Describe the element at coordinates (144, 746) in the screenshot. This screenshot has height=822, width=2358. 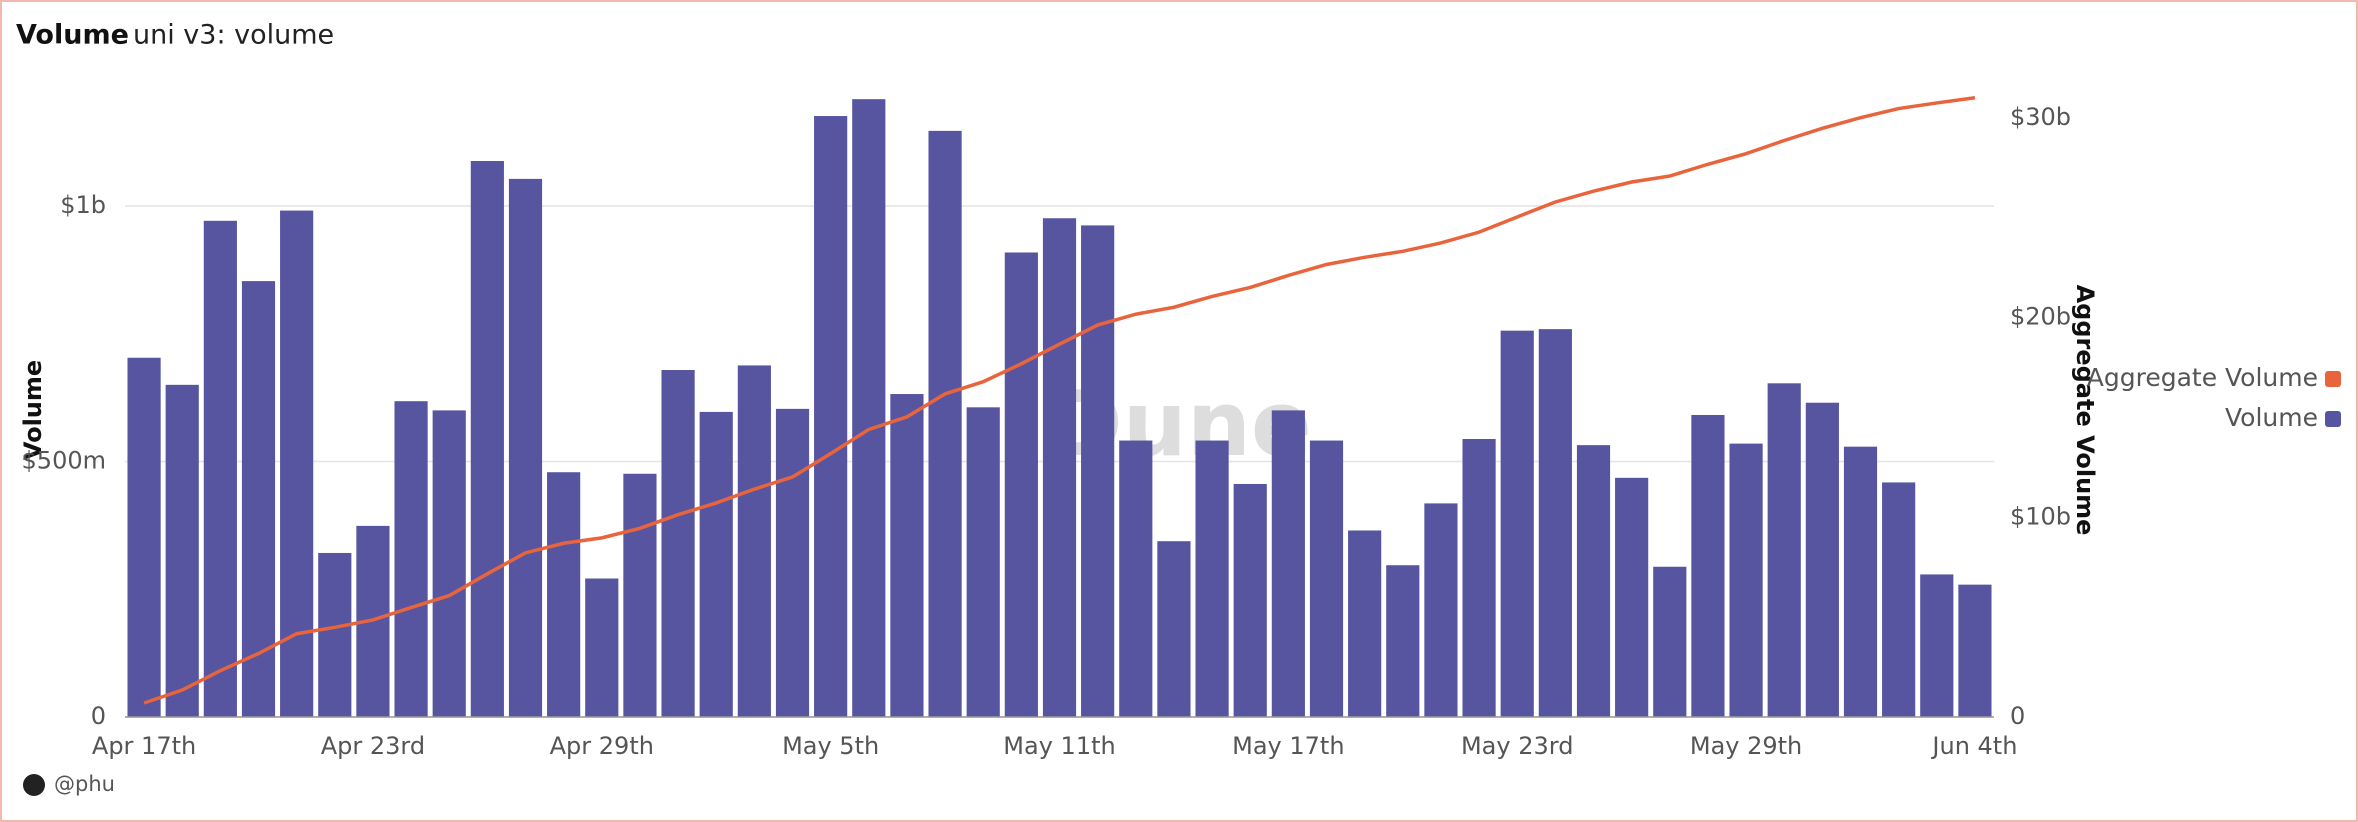
I see `x-tick-label: Apr 17th` at that location.